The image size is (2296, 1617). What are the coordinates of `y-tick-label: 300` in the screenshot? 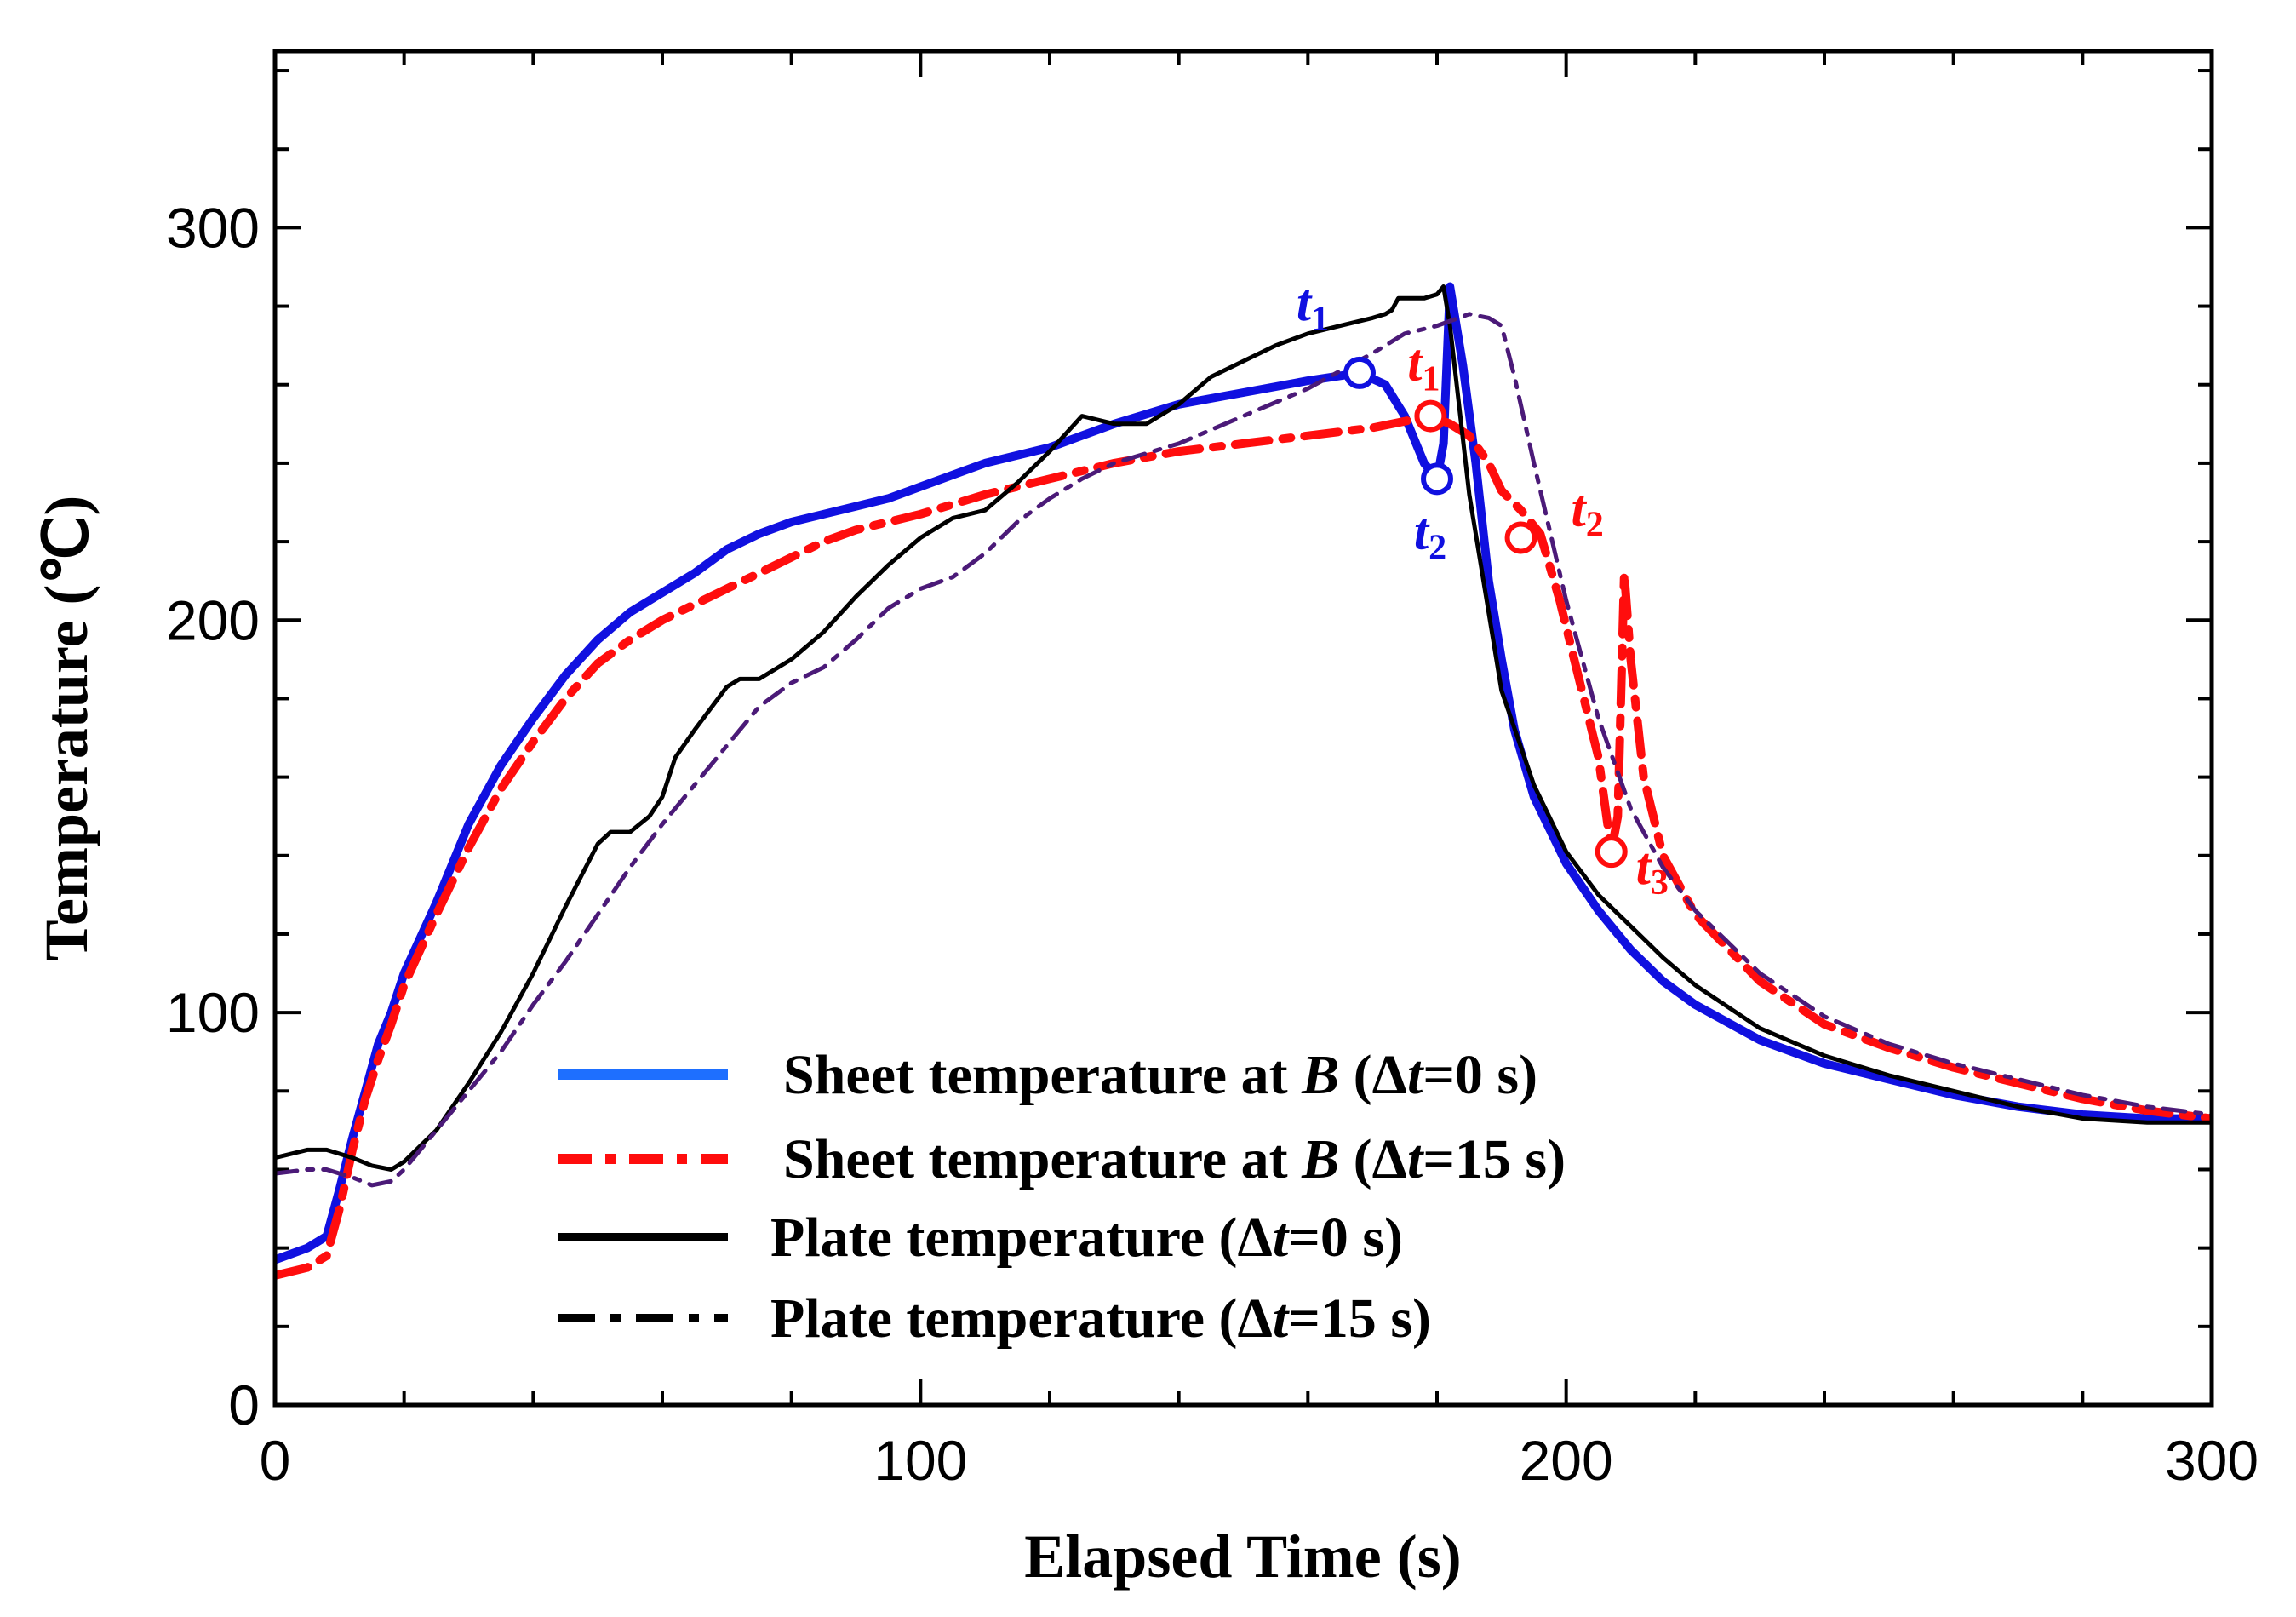 It's located at (213, 227).